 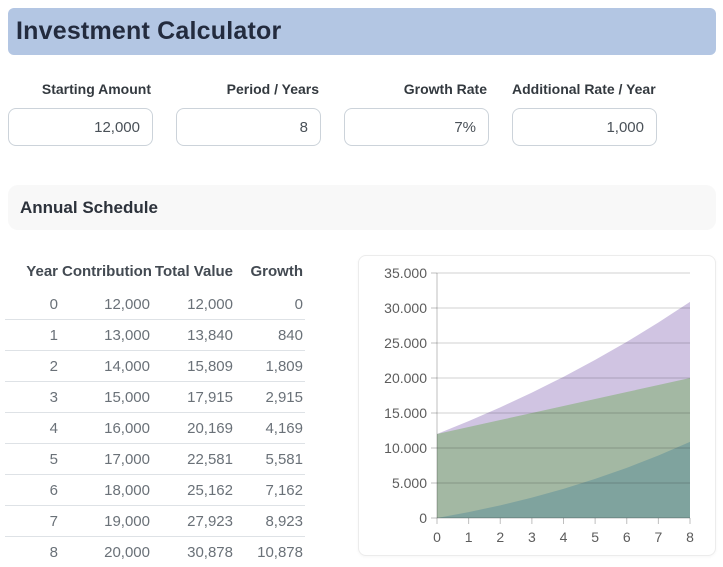 I want to click on table-cell: 2, so click(x=32, y=366).